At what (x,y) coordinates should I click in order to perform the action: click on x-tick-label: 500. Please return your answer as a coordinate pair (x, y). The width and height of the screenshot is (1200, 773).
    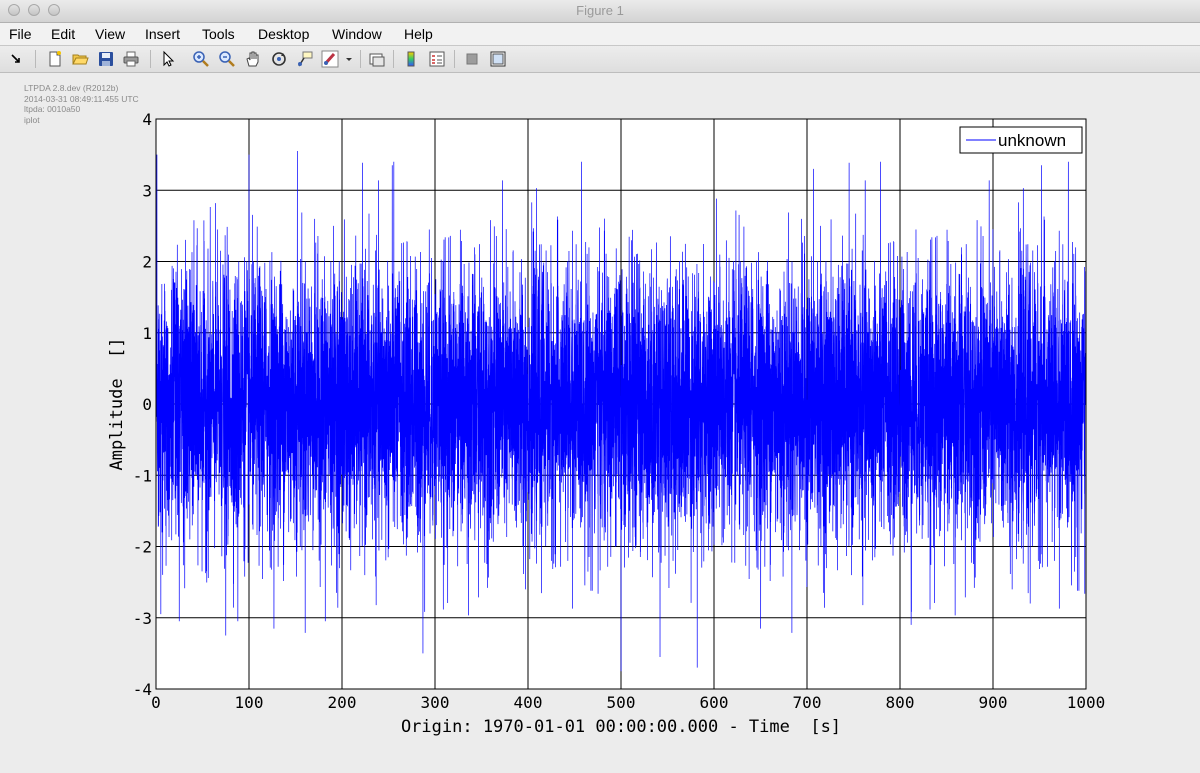
    Looking at the image, I should click on (621, 702).